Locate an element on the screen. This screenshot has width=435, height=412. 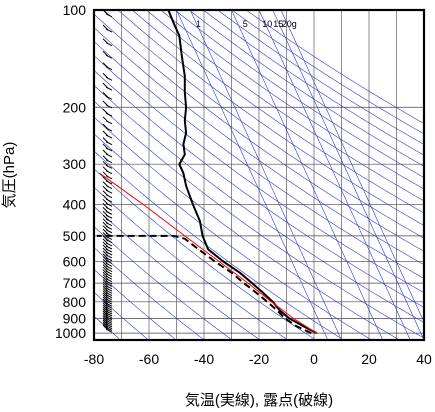
x-tick-labels: -80 -60 -40 -20 0 20 40 is located at coordinates (258, 359).